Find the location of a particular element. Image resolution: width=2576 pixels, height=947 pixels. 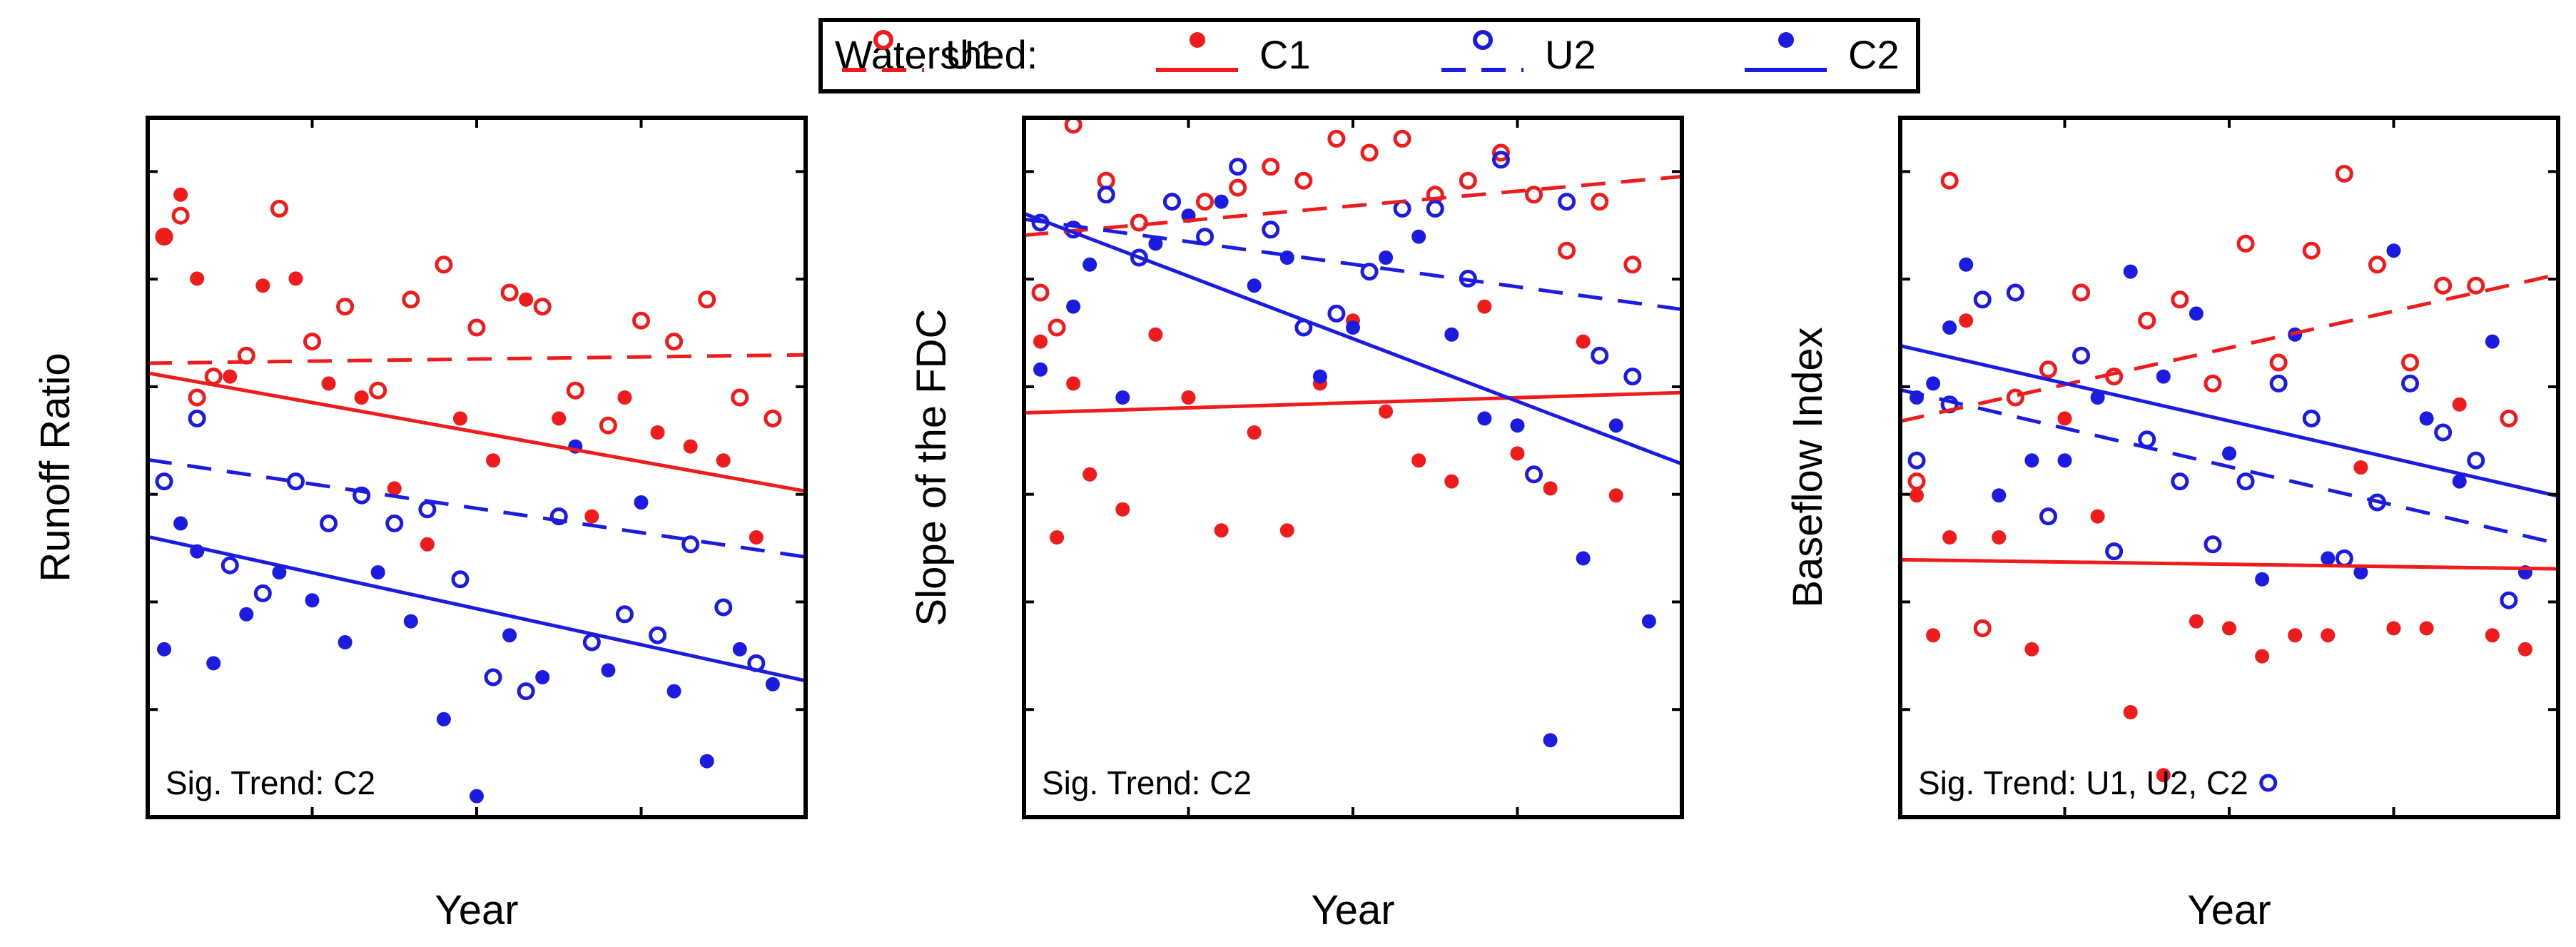

legend-entry-u1: U1 is located at coordinates (920, 54).